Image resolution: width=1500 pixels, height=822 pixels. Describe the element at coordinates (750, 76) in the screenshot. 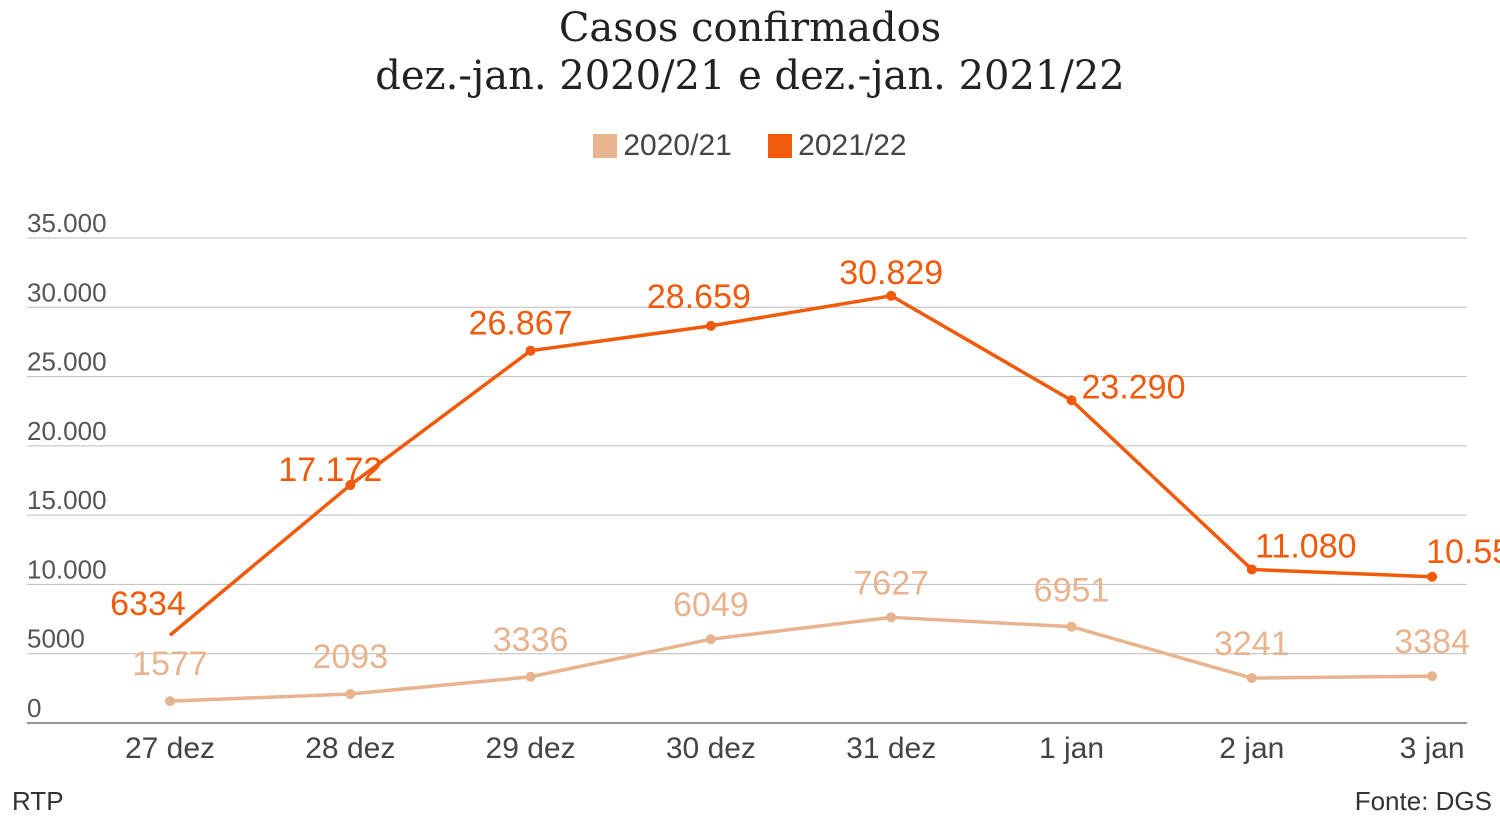

I see `chart-title-line-2: dez.-jan. 2020/21 e dez.-jan. 2021/22` at that location.